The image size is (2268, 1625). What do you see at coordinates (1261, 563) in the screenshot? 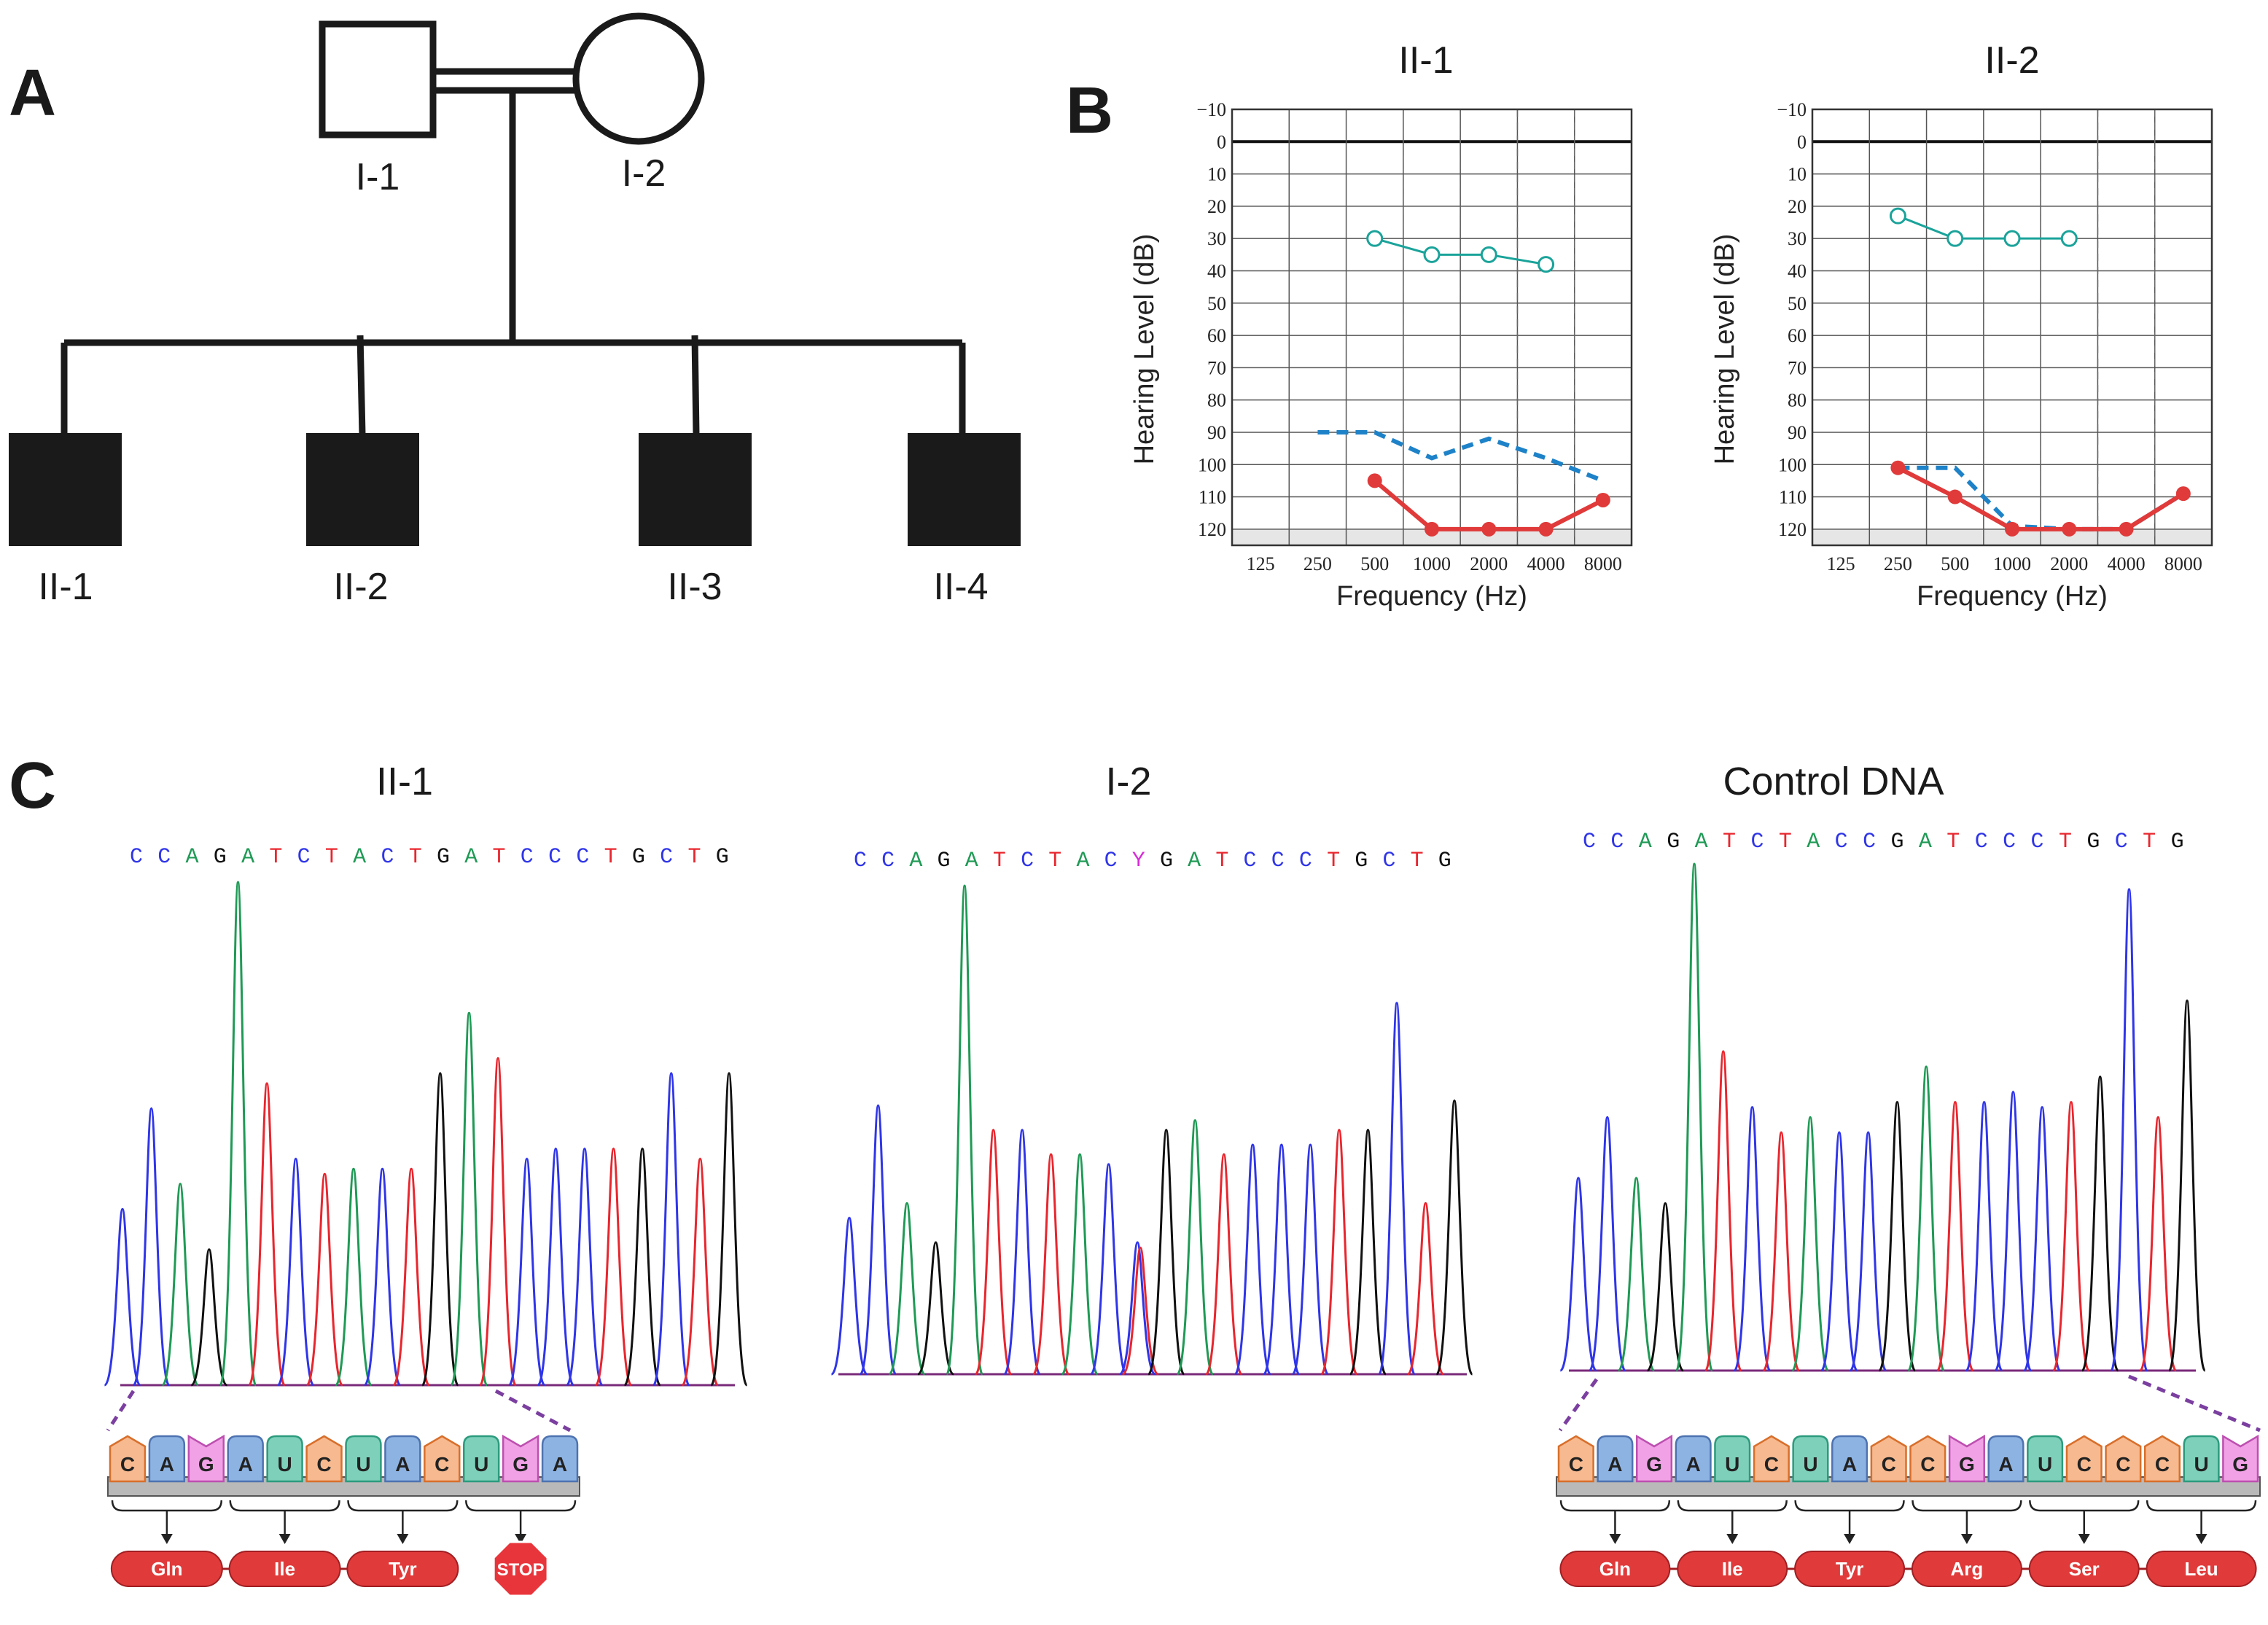
I see `x-tick-label: 125` at bounding box center [1261, 563].